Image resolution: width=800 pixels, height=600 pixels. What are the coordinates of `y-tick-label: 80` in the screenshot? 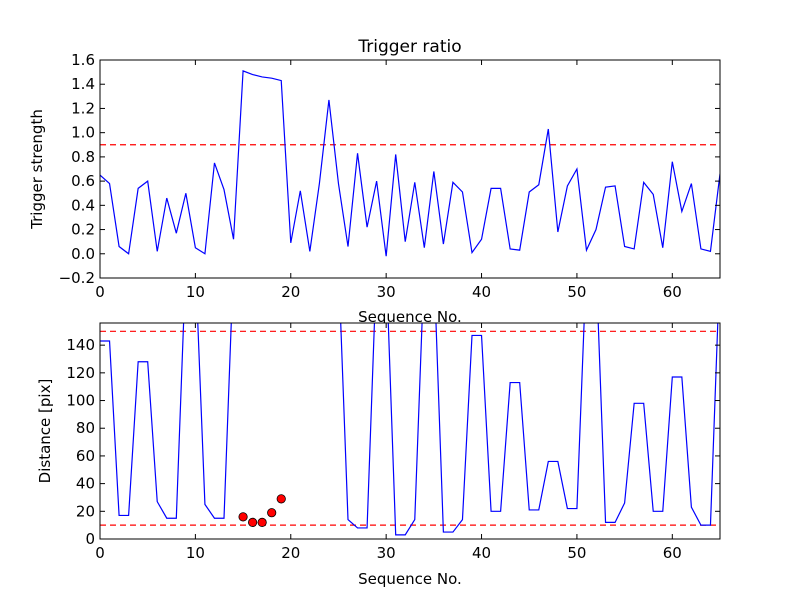 It's located at (85, 428).